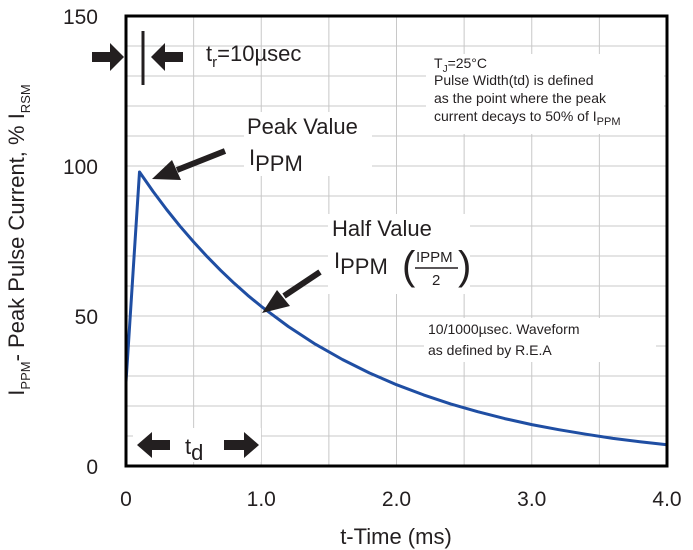 This screenshot has width=693, height=550. Describe the element at coordinates (261, 499) in the screenshot. I see `x-tick-label: 1.0` at that location.